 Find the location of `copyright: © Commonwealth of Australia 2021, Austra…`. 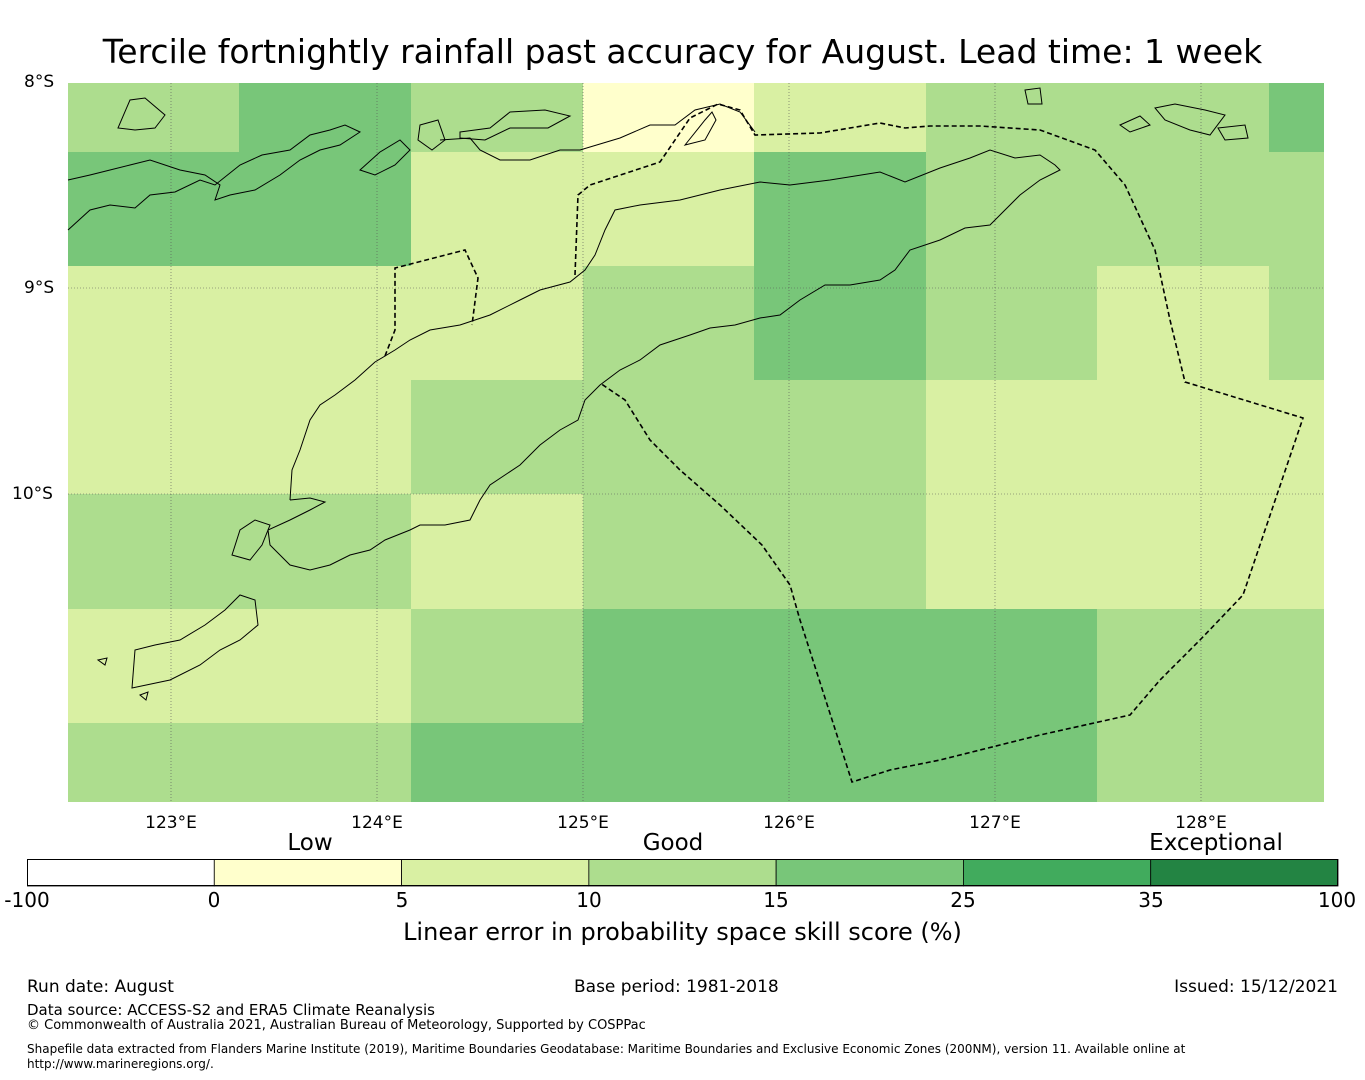

copyright: © Commonwealth of Australia 2021, Austra… is located at coordinates (336, 1025).